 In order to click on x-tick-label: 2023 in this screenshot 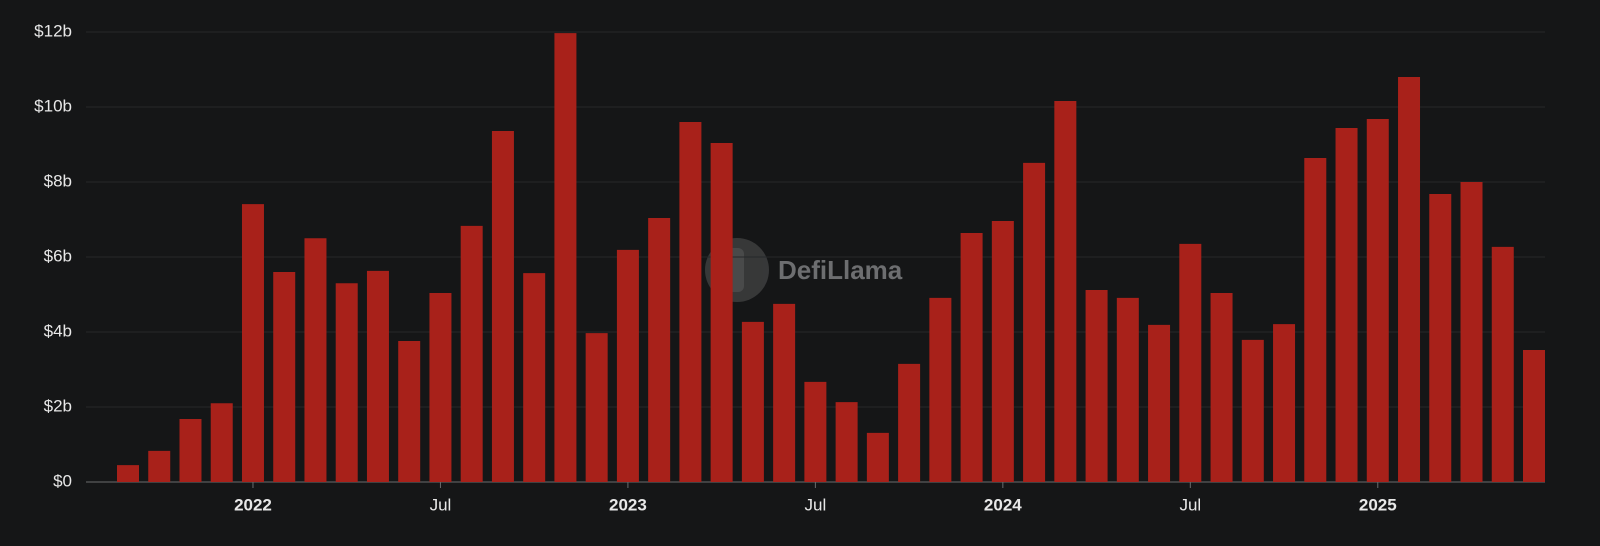, I will do `click(628, 504)`.